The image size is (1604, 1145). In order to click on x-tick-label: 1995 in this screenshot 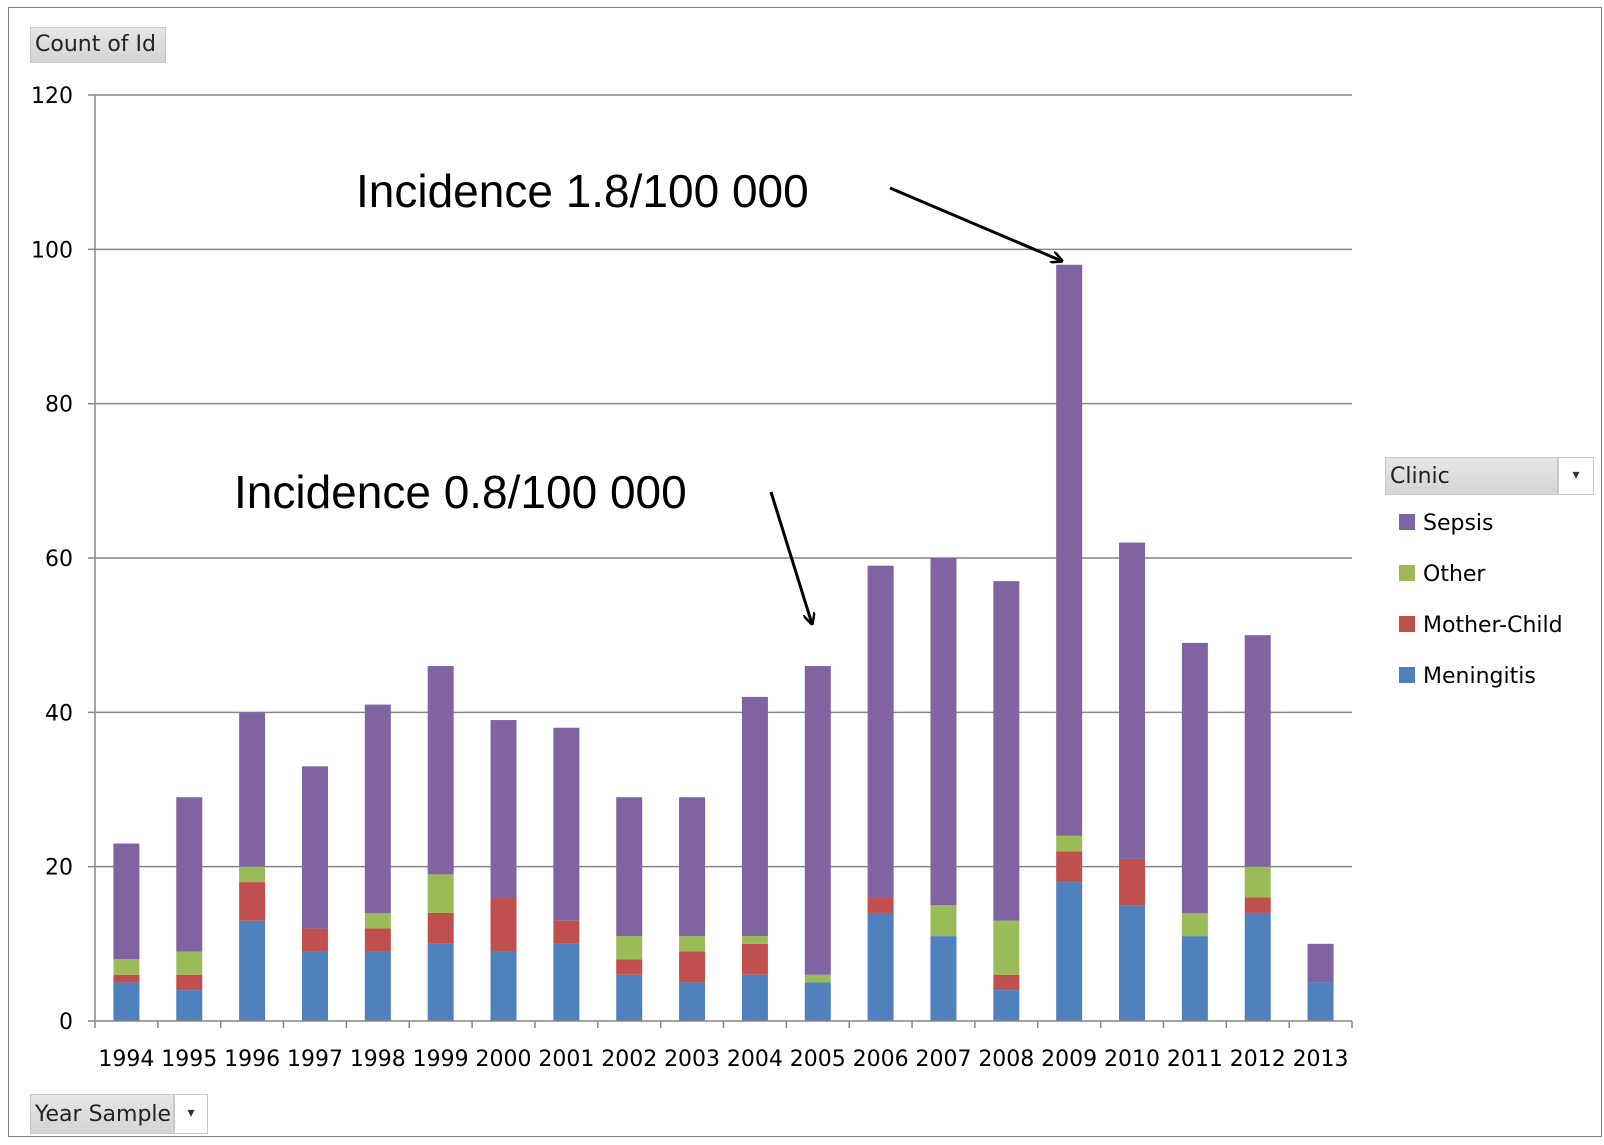, I will do `click(189, 1059)`.